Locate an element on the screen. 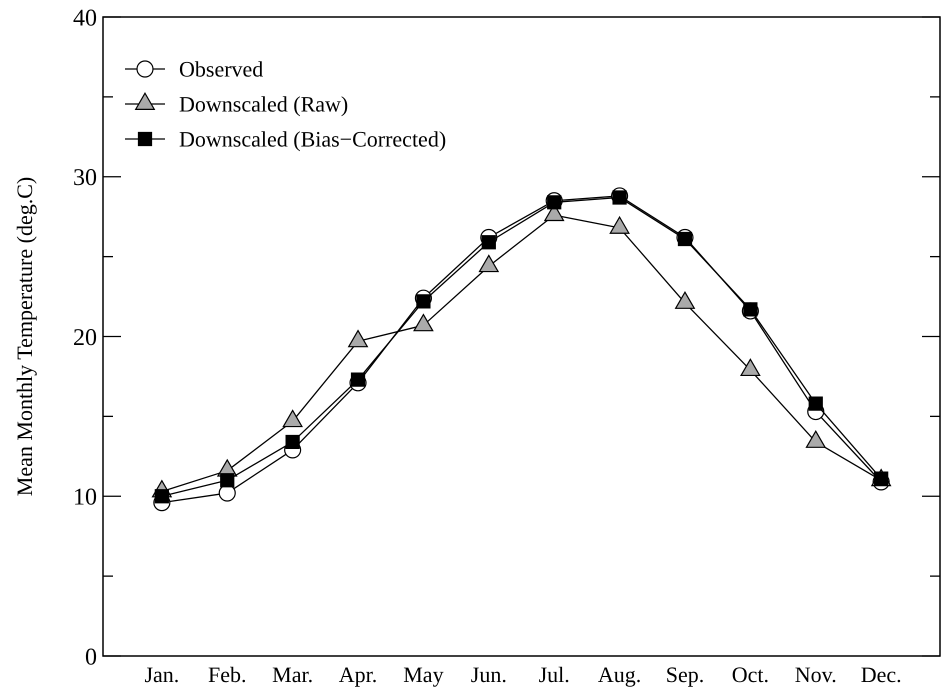  x-tick-label: Sep. is located at coordinates (685, 674).